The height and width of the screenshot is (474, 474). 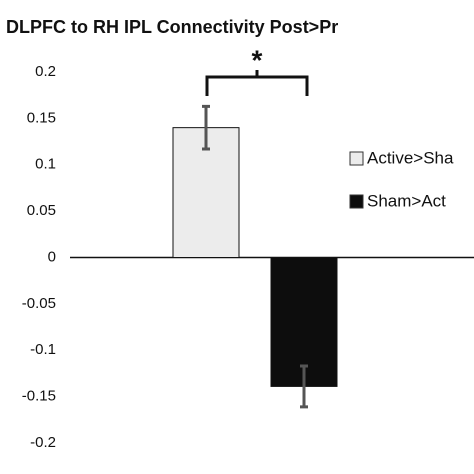 I want to click on y-tick-label: 0.2, so click(x=45, y=71).